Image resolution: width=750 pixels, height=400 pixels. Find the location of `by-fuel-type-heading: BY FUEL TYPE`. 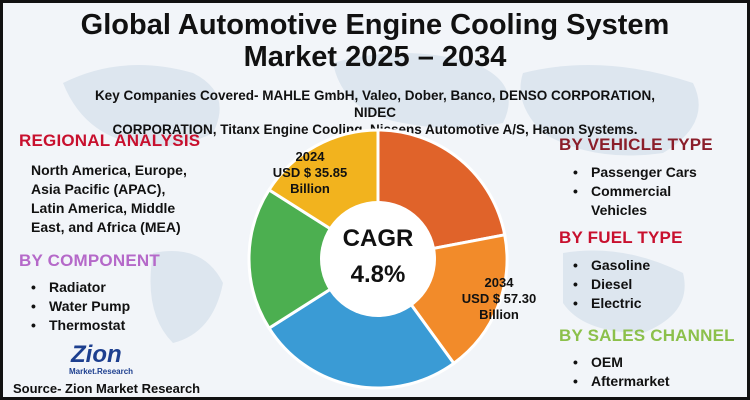

by-fuel-type-heading: BY FUEL TYPE is located at coordinates (621, 237).